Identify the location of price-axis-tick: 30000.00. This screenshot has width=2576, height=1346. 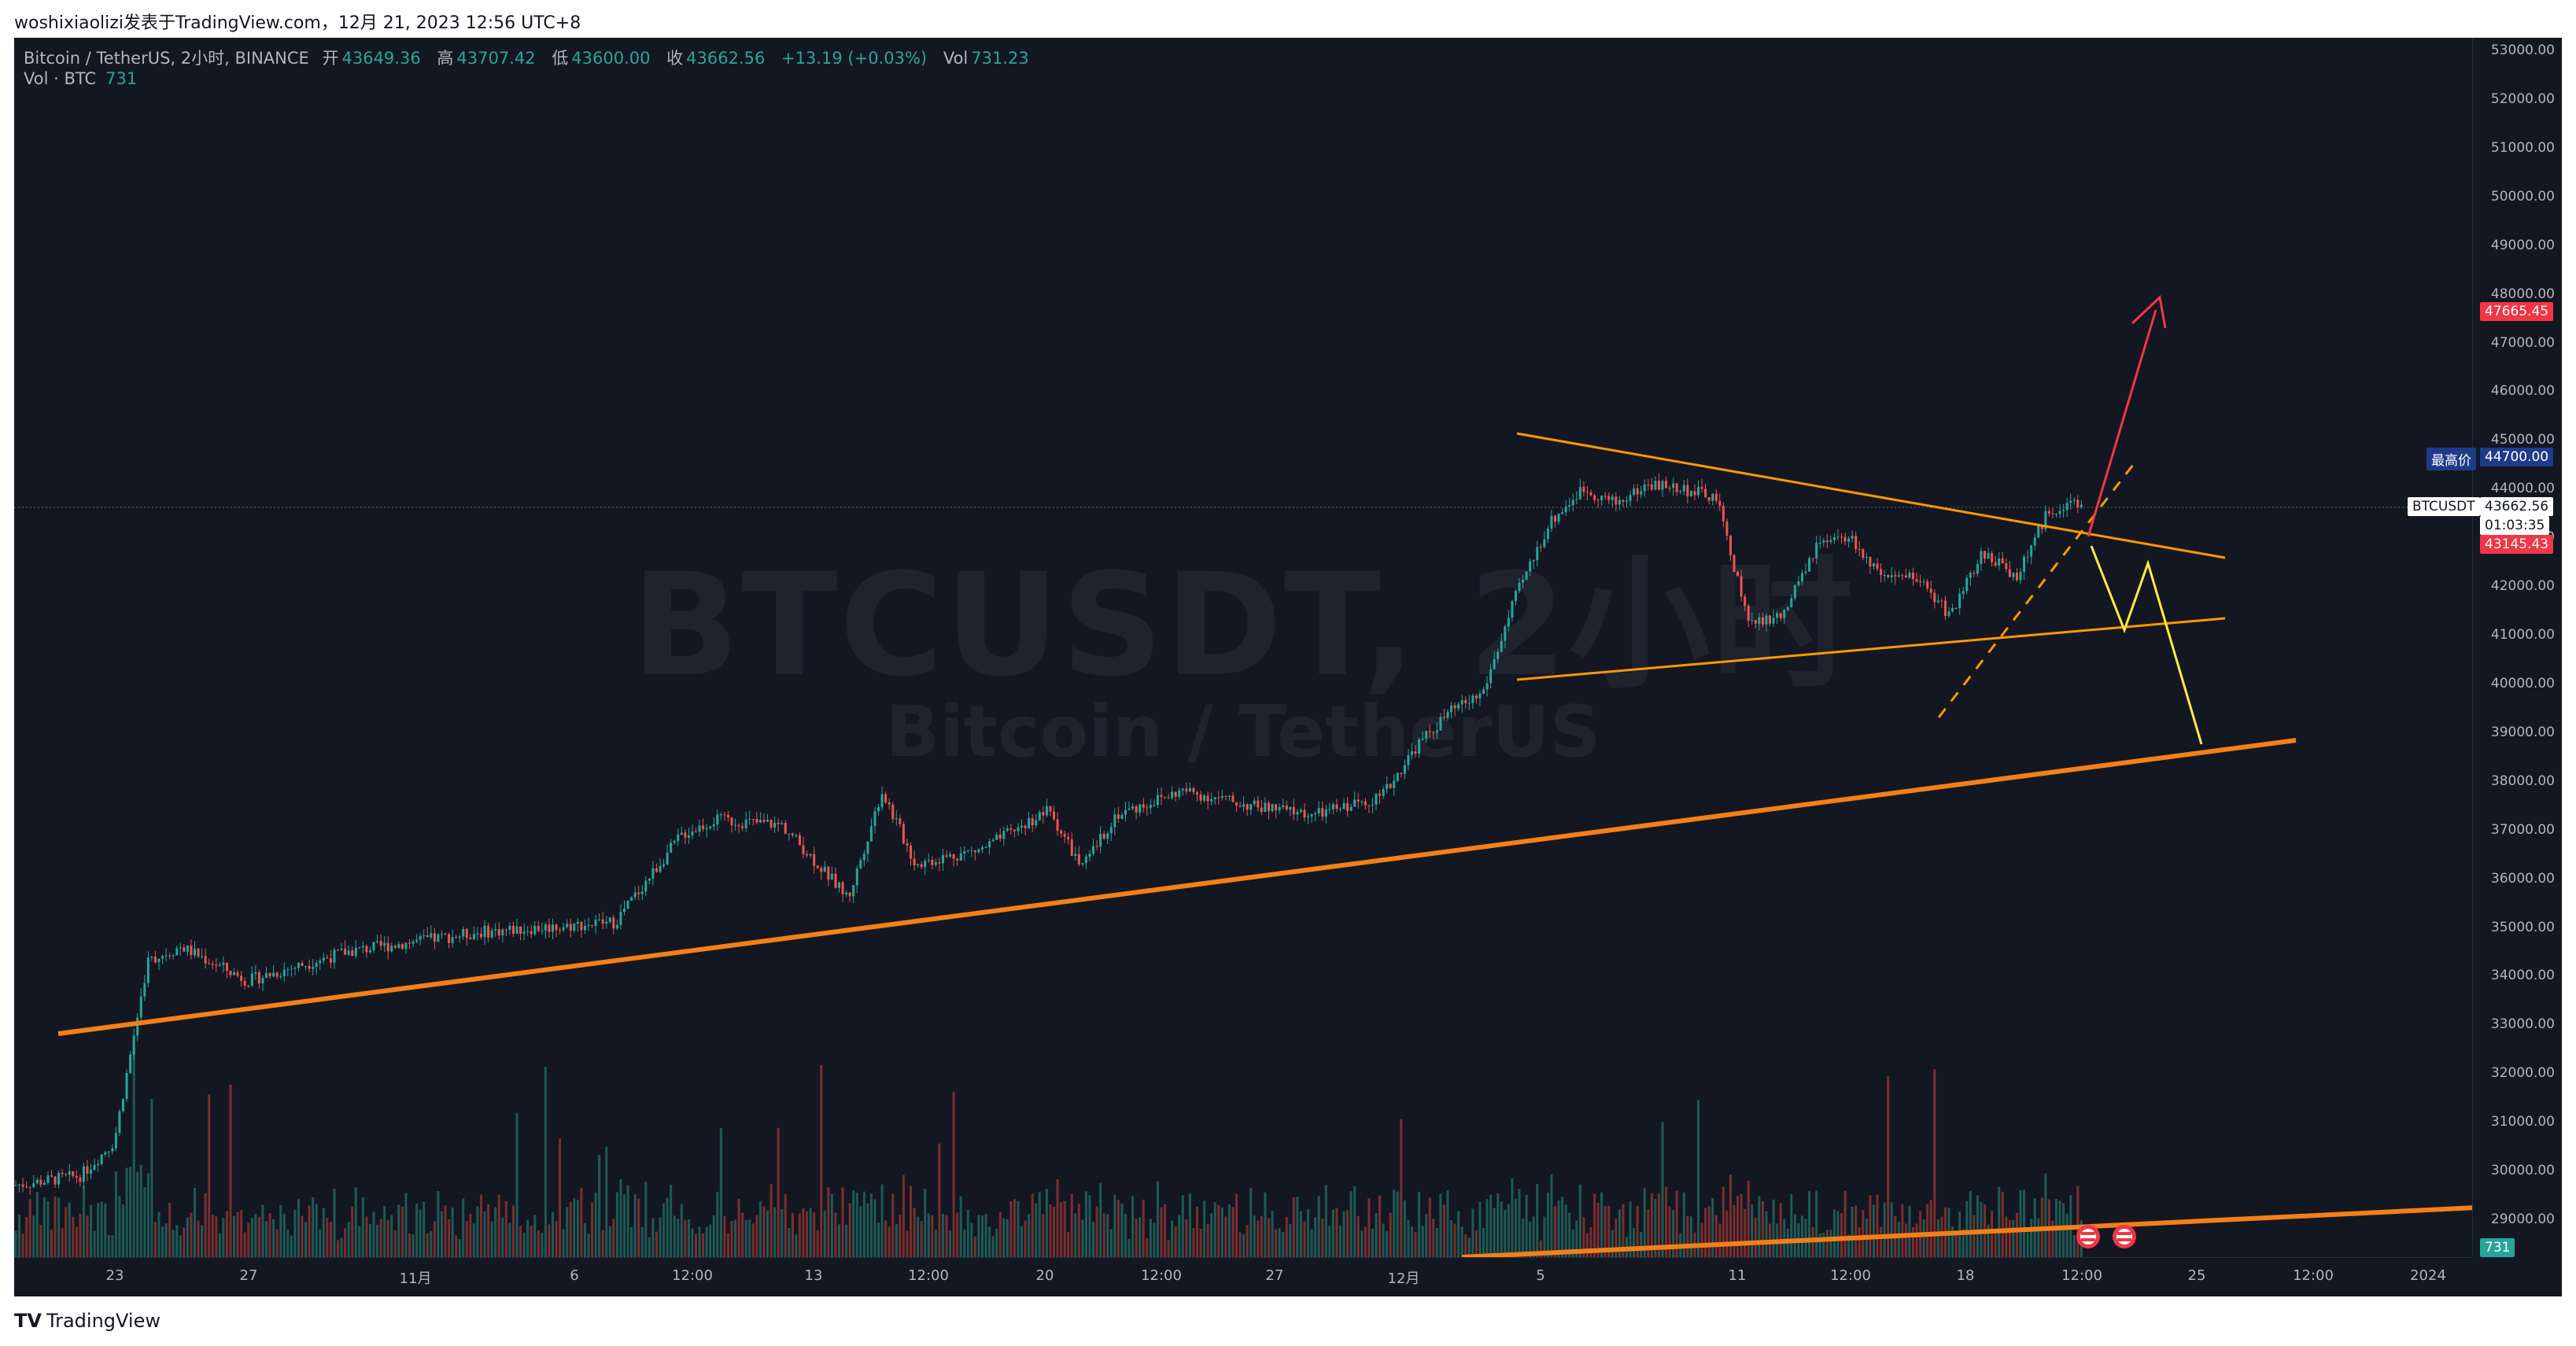
(2522, 1171).